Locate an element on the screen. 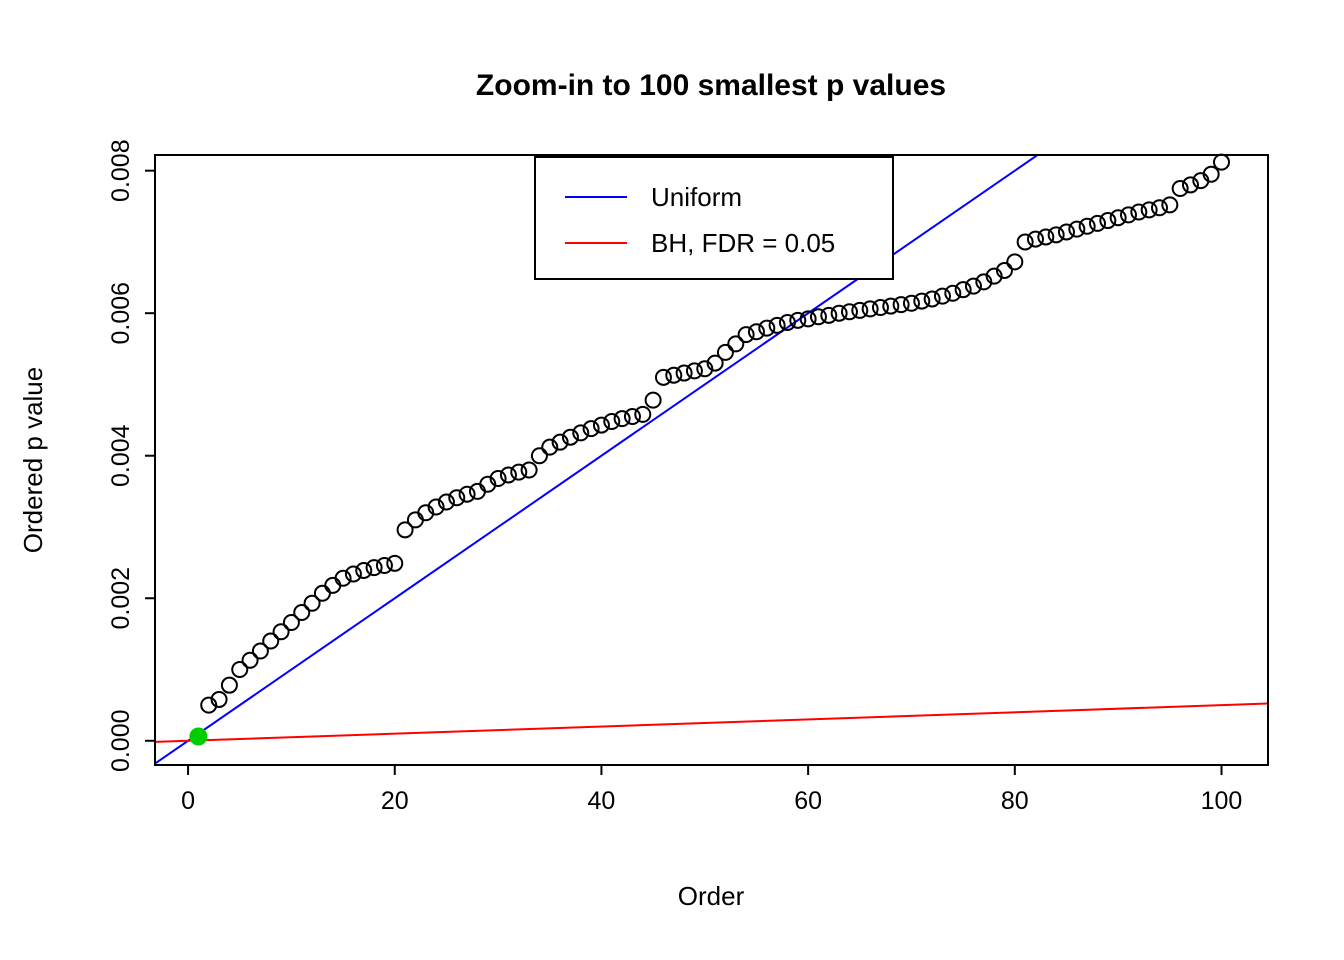 The width and height of the screenshot is (1344, 960). x-axis: 0 20 40 60 80 100 is located at coordinates (711, 790).